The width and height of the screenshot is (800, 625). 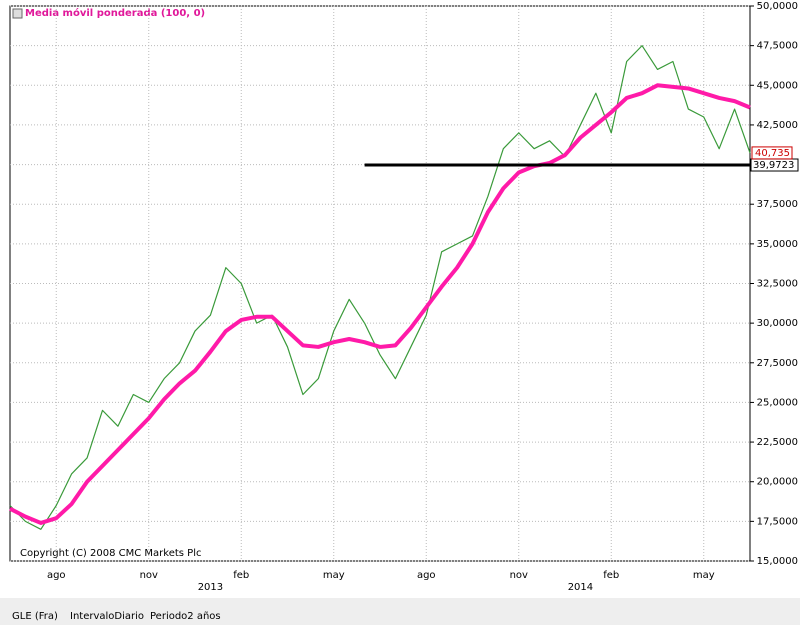 I want to click on y-tick-label: 35,0000, so click(x=777, y=244).